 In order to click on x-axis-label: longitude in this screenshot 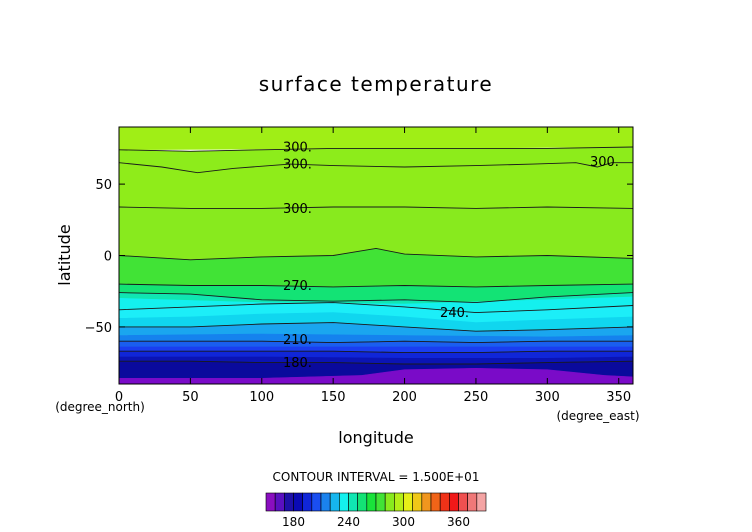, I will do `click(375, 437)`.